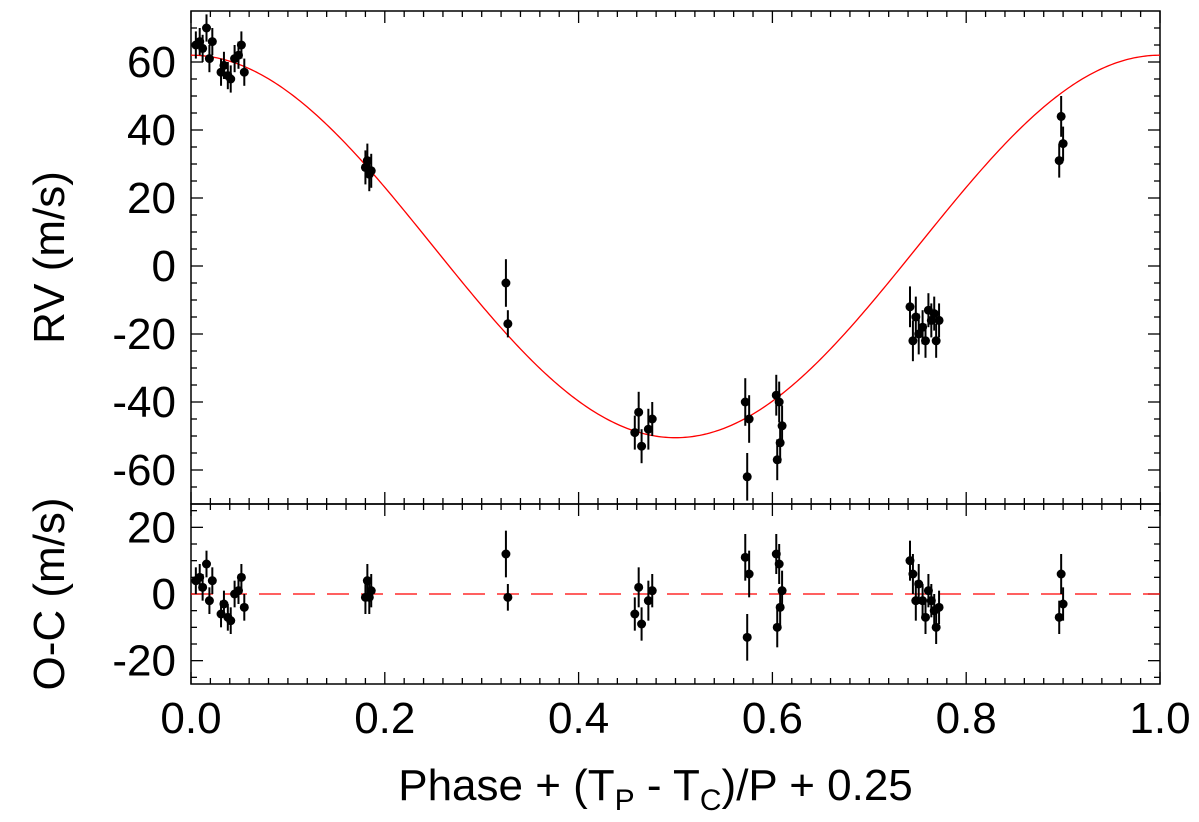 The height and width of the screenshot is (822, 1199). I want to click on x-tick-label: 0.6, so click(772, 718).